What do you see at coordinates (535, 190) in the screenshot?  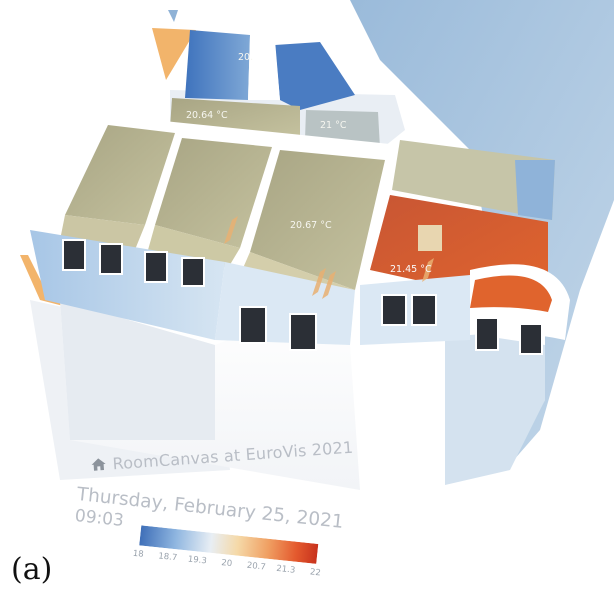 I see `room-right-upper-blue` at bounding box center [535, 190].